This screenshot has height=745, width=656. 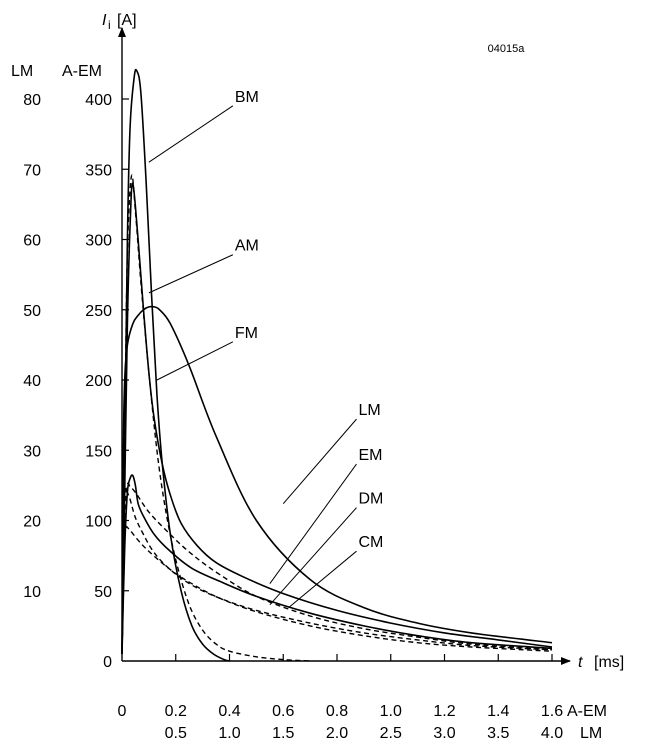 What do you see at coordinates (580, 662) in the screenshot?
I see `x-axis-symbol: t` at bounding box center [580, 662].